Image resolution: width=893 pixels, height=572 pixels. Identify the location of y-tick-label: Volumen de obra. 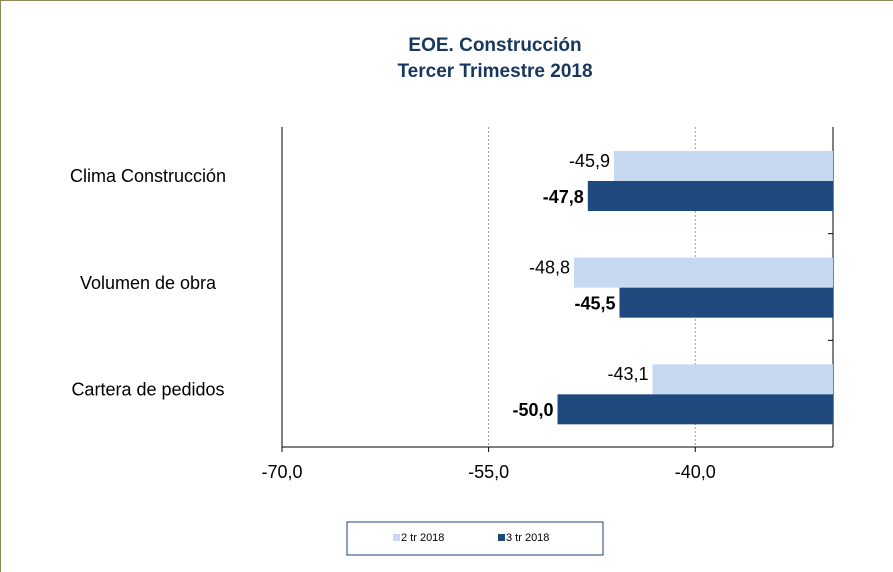
(148, 283).